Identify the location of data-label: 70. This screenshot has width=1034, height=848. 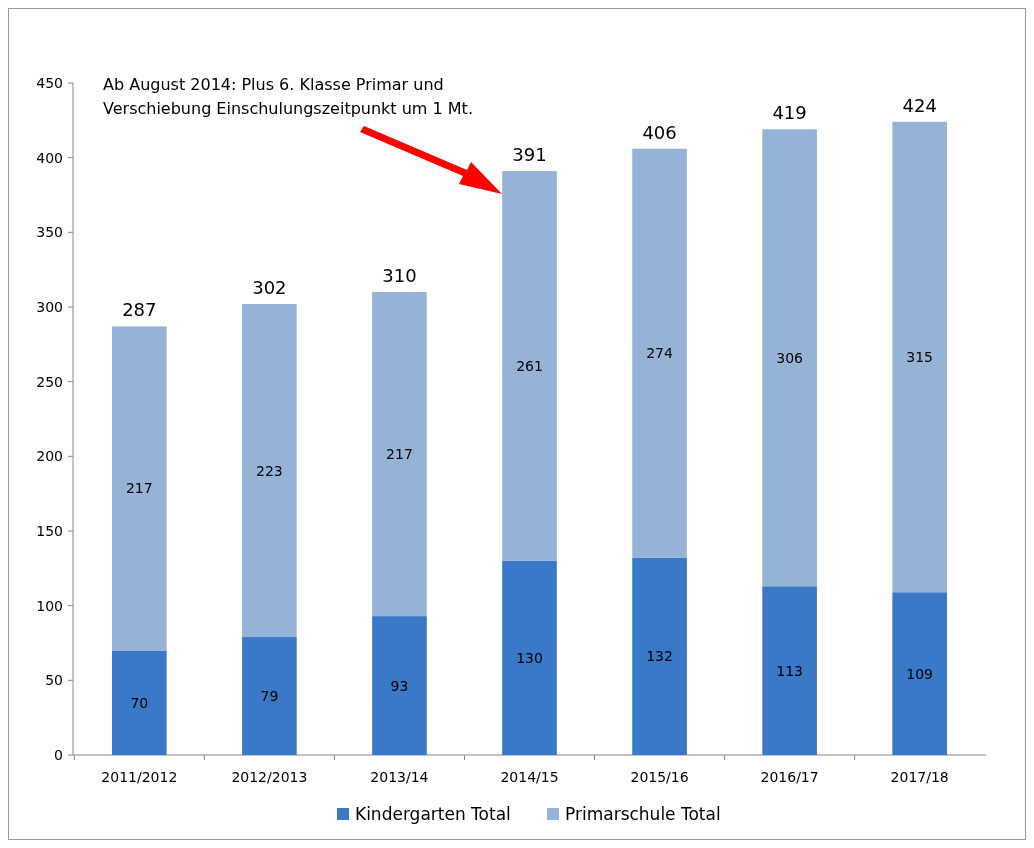
(139, 702).